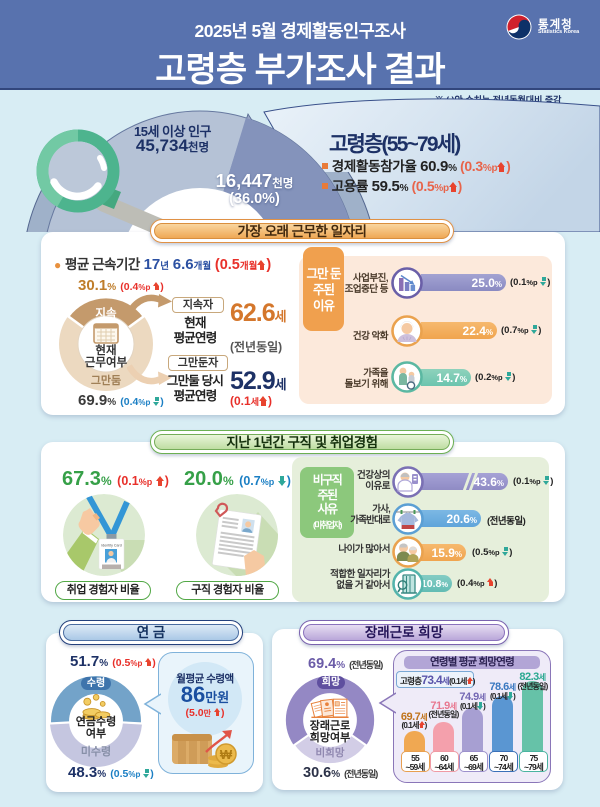 This screenshot has width=600, height=807. I want to click on svg-text: Identity Card, so click(111, 546).